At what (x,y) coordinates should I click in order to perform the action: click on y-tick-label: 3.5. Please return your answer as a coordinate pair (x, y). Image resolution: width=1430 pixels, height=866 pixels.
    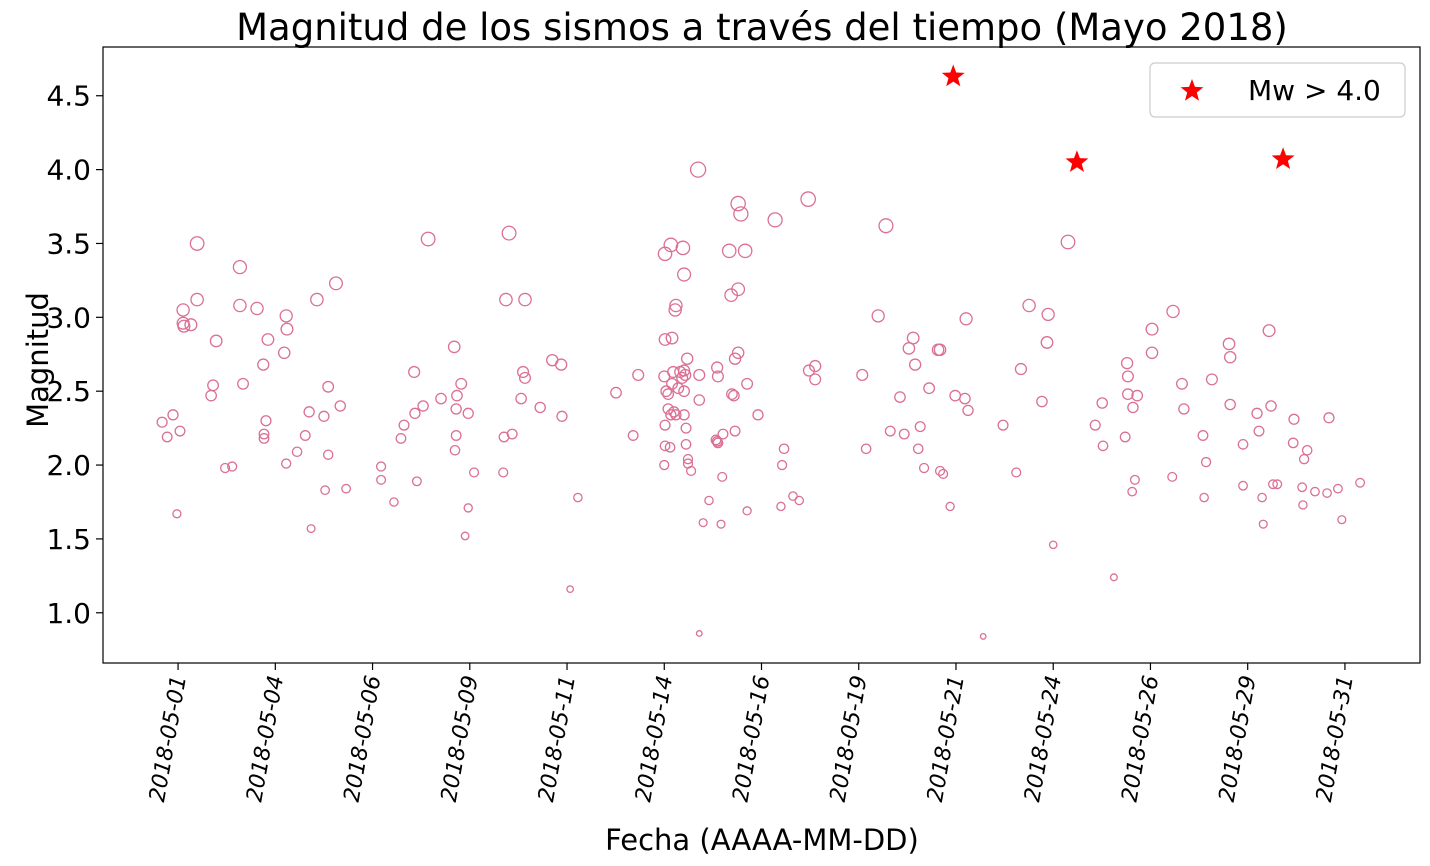
    Looking at the image, I should click on (68, 243).